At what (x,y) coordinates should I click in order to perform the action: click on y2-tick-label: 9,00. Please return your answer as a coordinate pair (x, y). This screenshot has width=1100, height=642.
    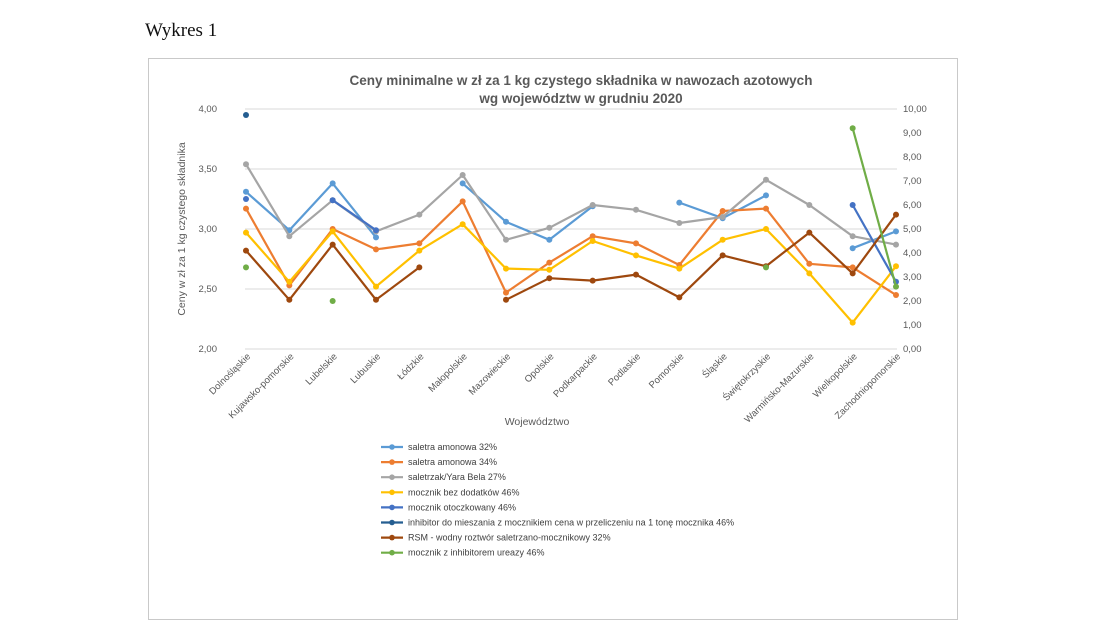
    Looking at the image, I should click on (912, 133).